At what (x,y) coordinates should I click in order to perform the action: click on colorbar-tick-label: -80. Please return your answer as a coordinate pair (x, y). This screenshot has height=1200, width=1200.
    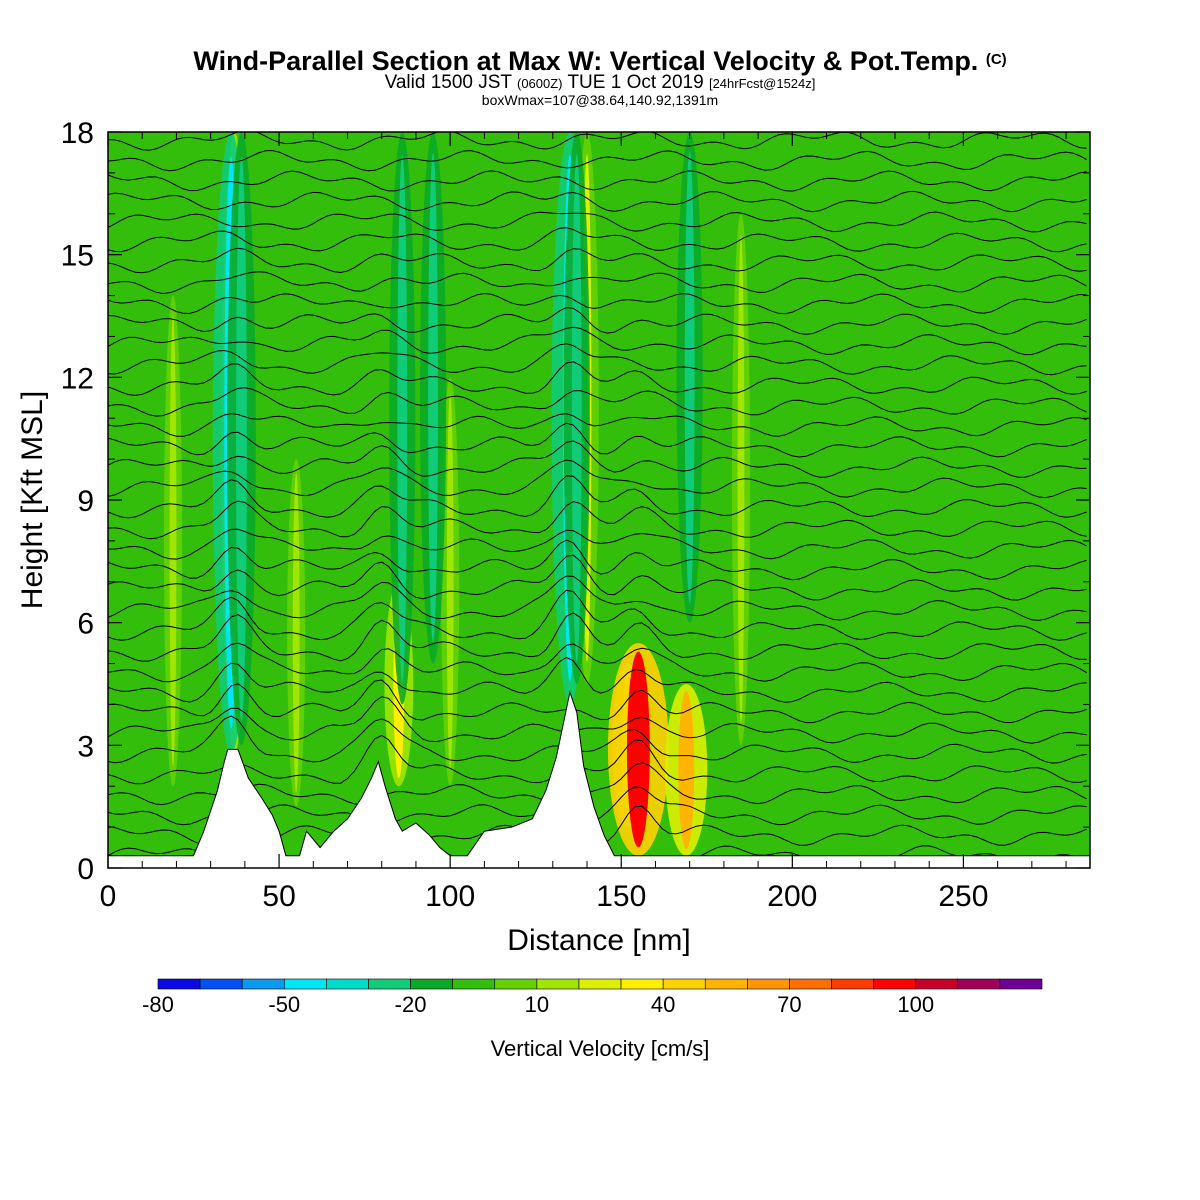
    Looking at the image, I should click on (158, 1004).